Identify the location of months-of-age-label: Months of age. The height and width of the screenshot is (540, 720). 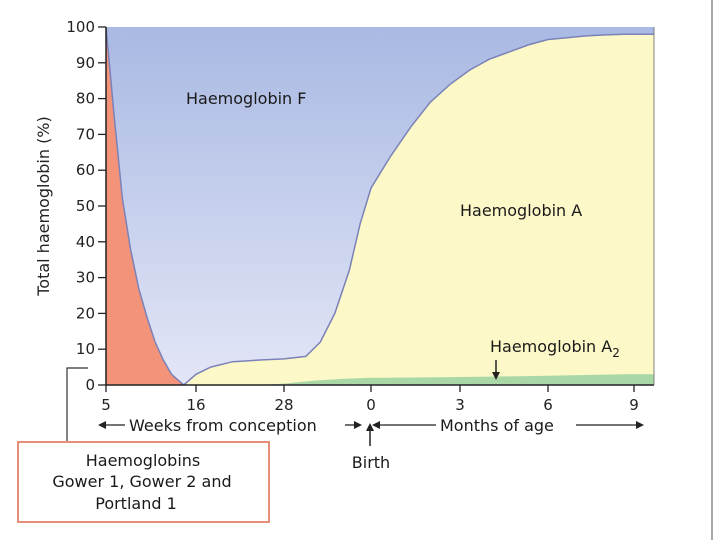
(497, 425).